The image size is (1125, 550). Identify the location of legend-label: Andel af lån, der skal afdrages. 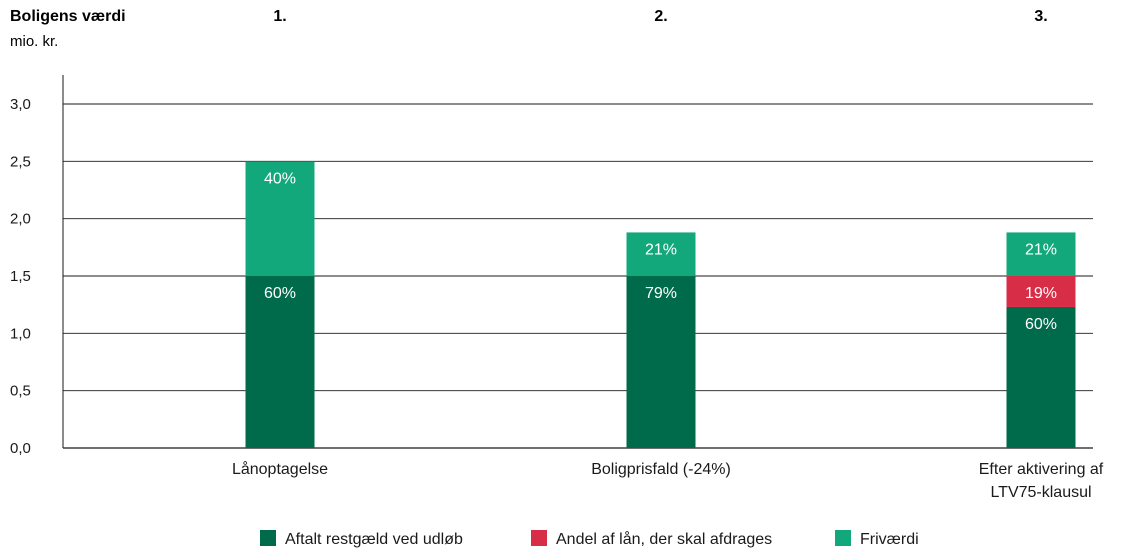
(664, 539).